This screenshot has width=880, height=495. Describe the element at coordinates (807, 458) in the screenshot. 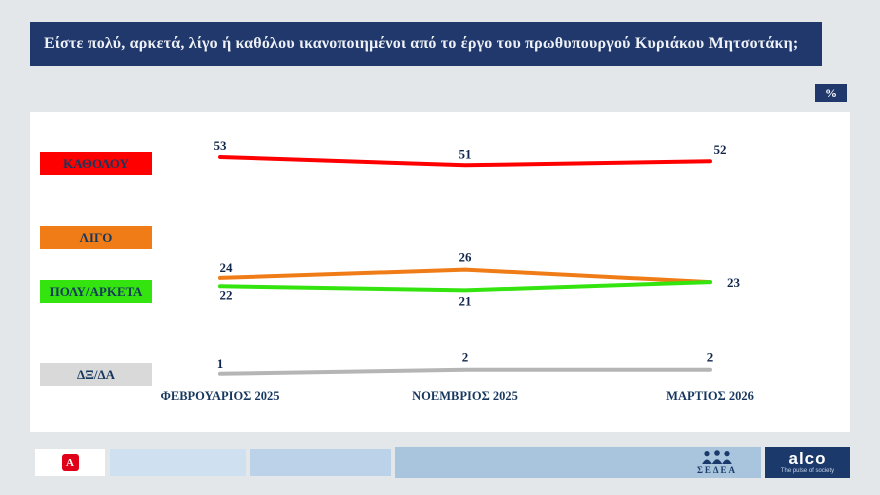

I see `alco-name: alco` at that location.